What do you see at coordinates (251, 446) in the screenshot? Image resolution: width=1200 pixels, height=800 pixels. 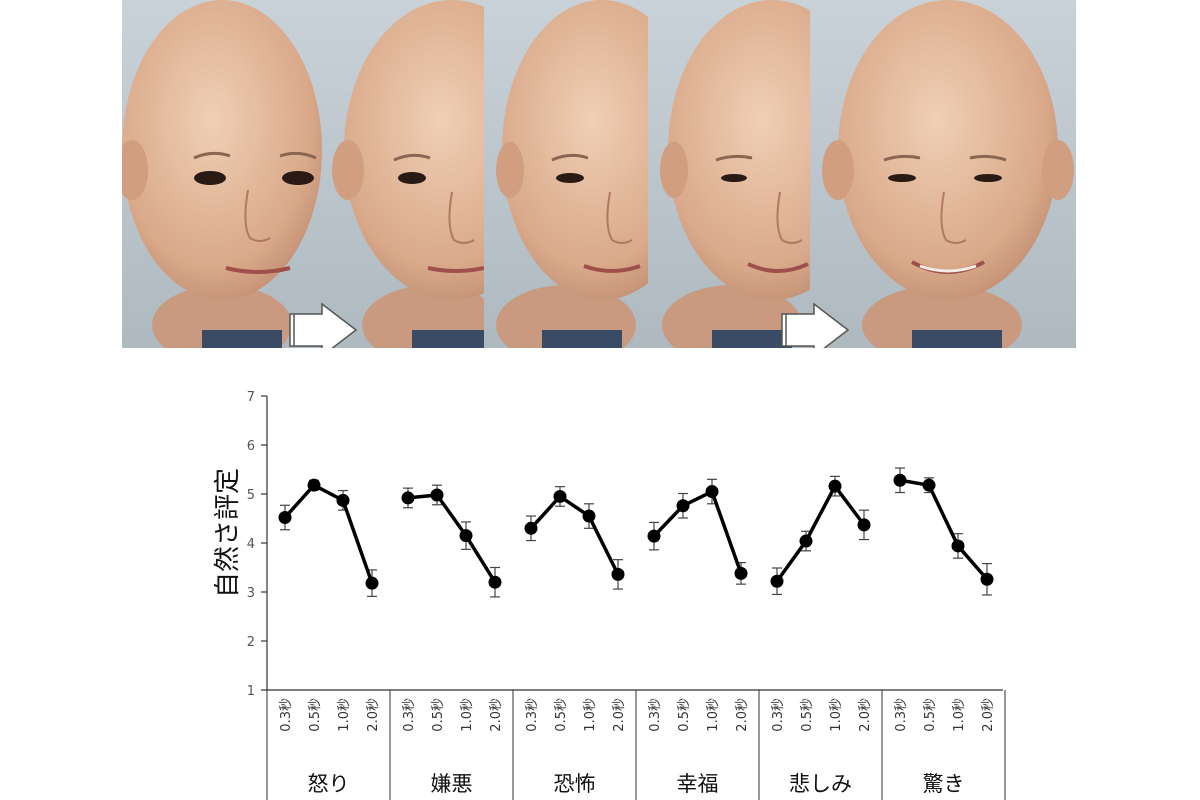 I see `y-tick-label: 6` at bounding box center [251, 446].